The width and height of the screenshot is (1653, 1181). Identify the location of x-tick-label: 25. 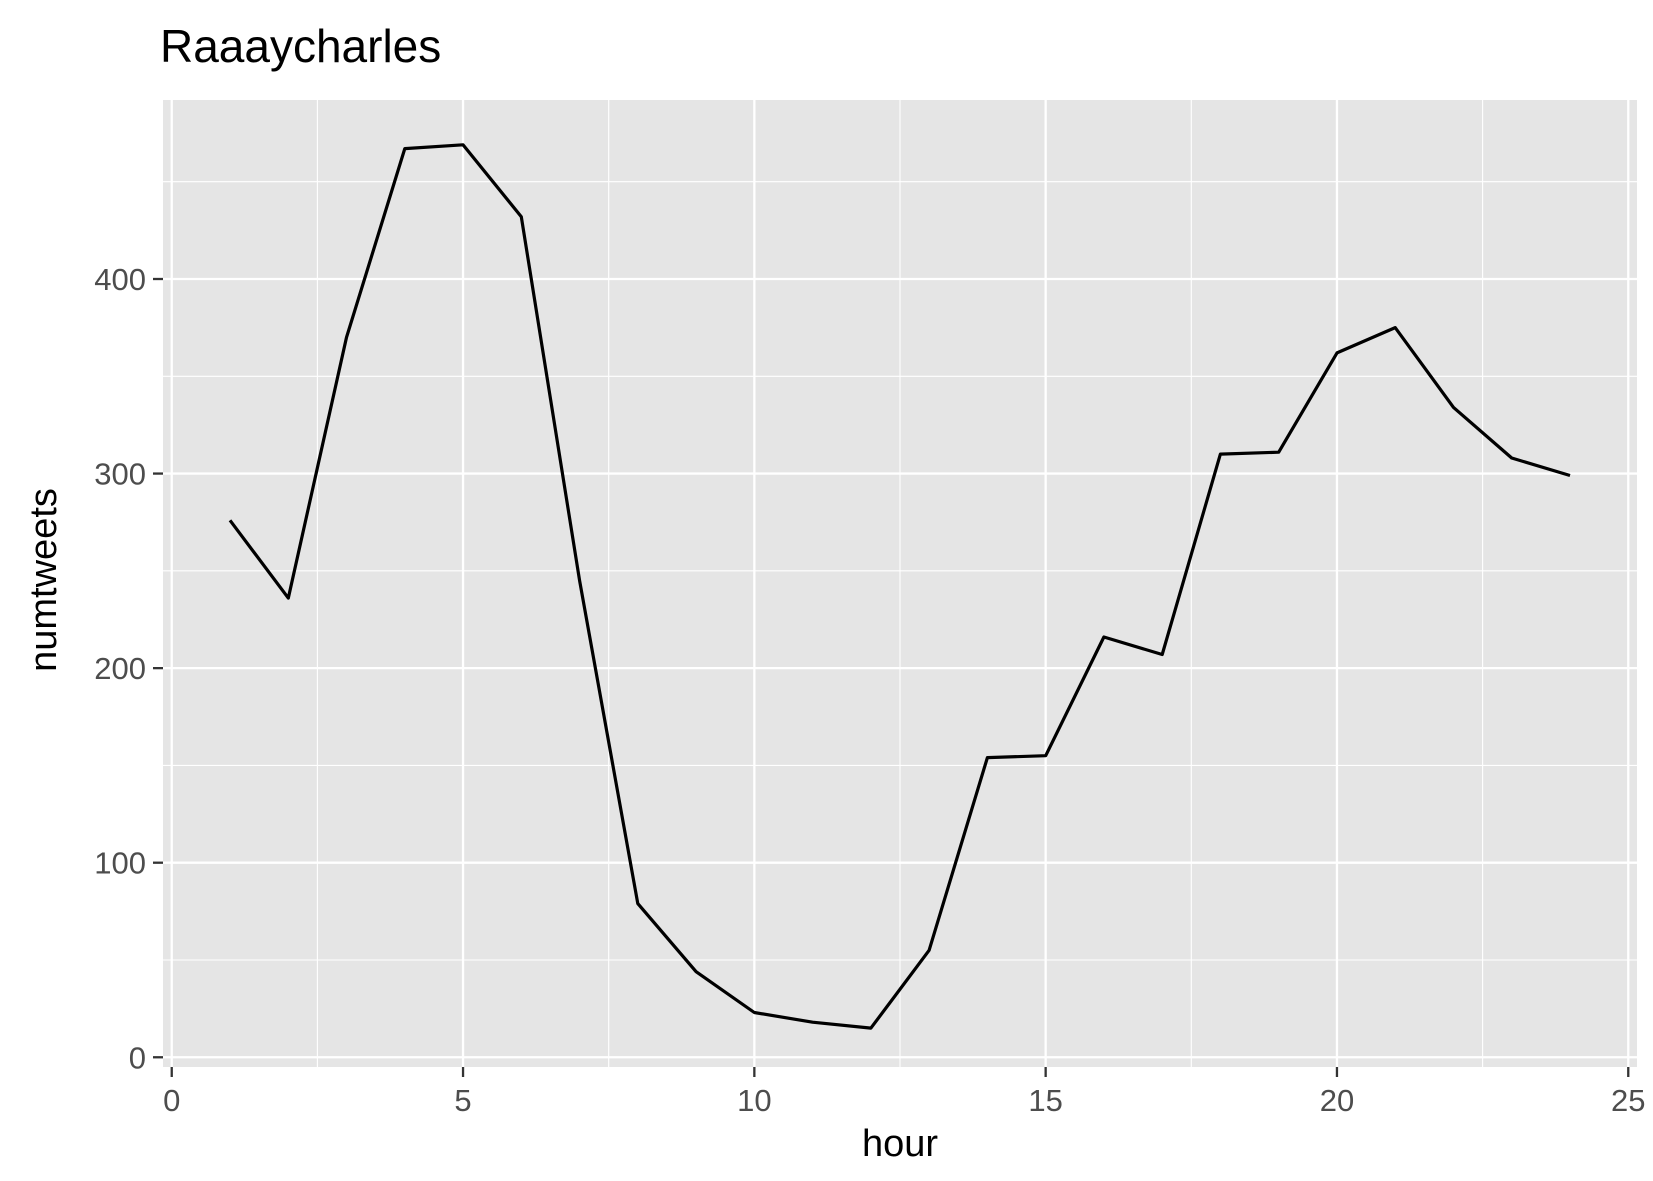
(1628, 1100).